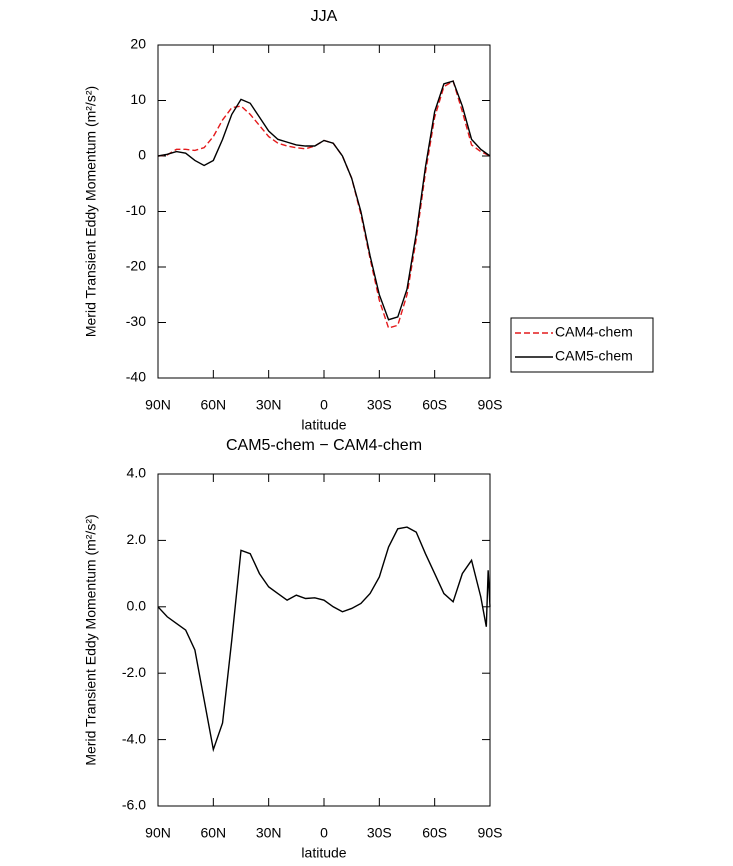 The height and width of the screenshot is (866, 733). What do you see at coordinates (134, 738) in the screenshot?
I see `y-tick-label: -4.0` at bounding box center [134, 738].